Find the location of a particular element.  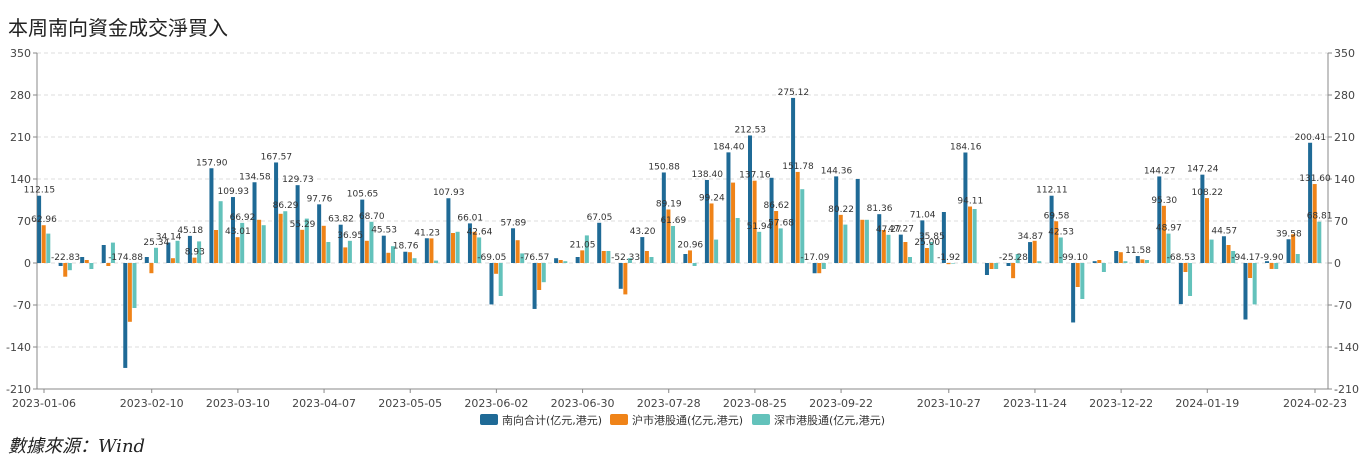

data-label: 43.20 is located at coordinates (643, 232).